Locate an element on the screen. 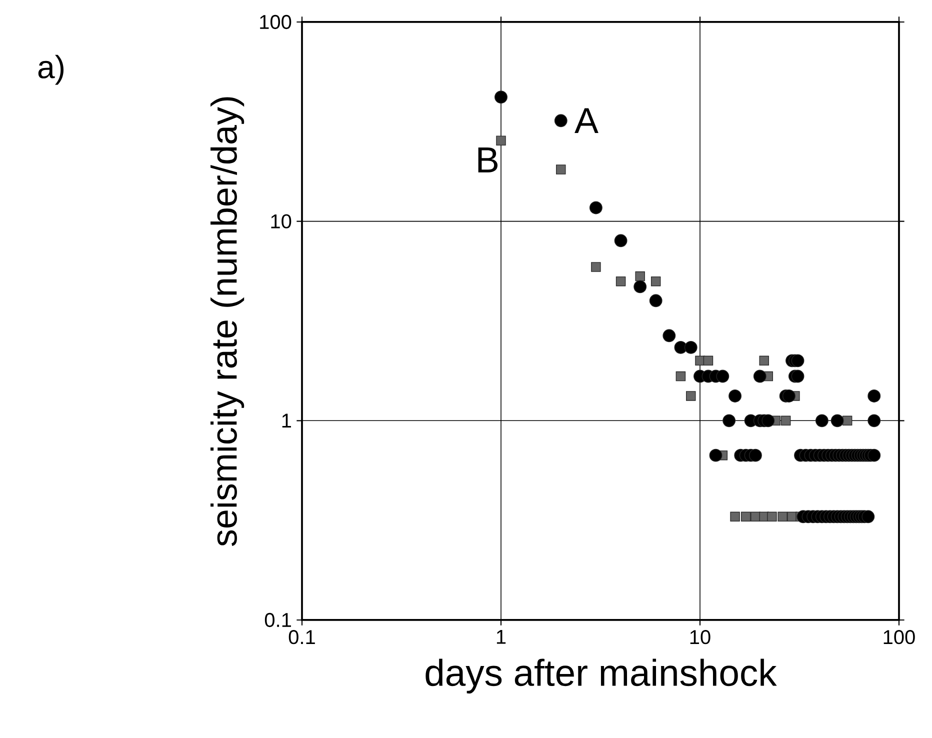 Image resolution: width=932 pixels, height=738 pixels. text: a) is located at coordinates (51, 69).